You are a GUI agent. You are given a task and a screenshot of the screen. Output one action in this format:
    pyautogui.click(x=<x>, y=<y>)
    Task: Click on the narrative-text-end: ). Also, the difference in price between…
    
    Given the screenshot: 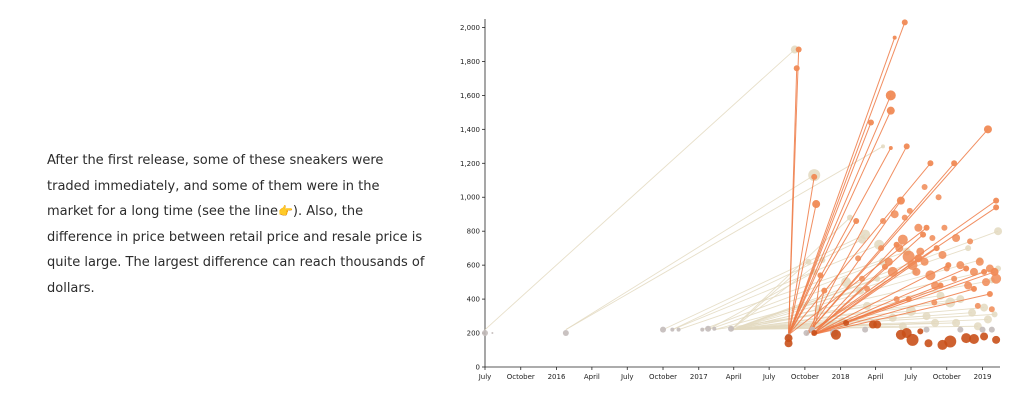 What is the action you would take?
    pyautogui.click(x=236, y=250)
    